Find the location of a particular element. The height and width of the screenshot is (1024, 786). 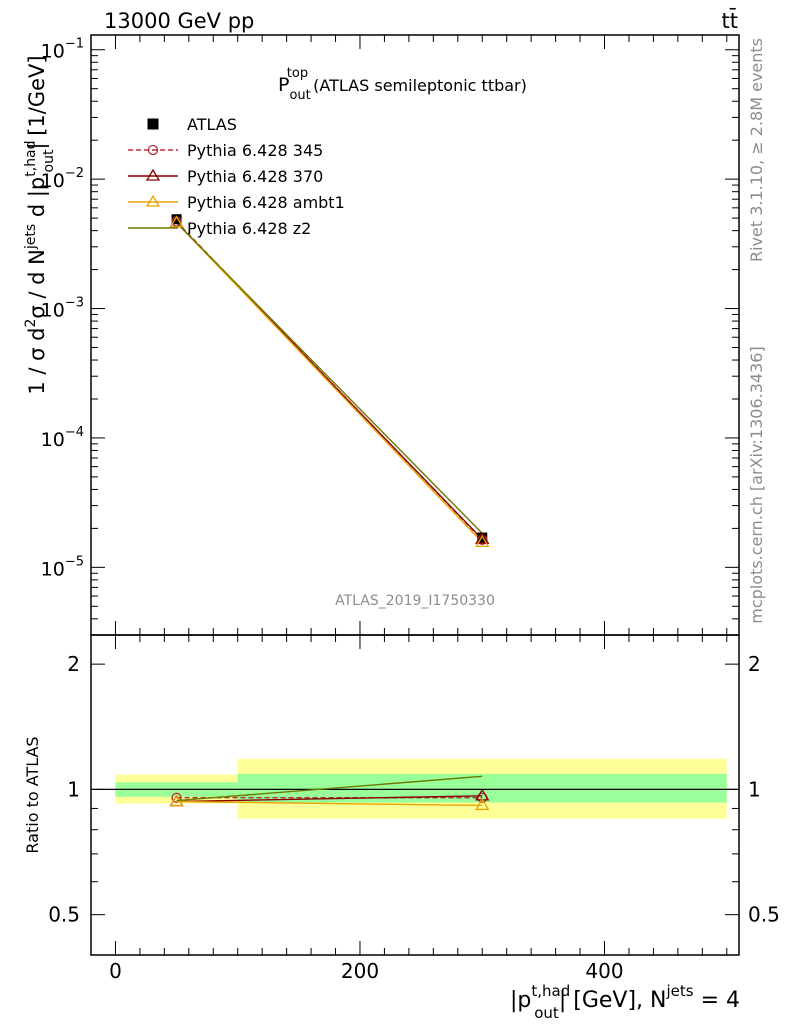

analysis-watermark: ATLAS_2019_I1750330 is located at coordinates (415, 601).